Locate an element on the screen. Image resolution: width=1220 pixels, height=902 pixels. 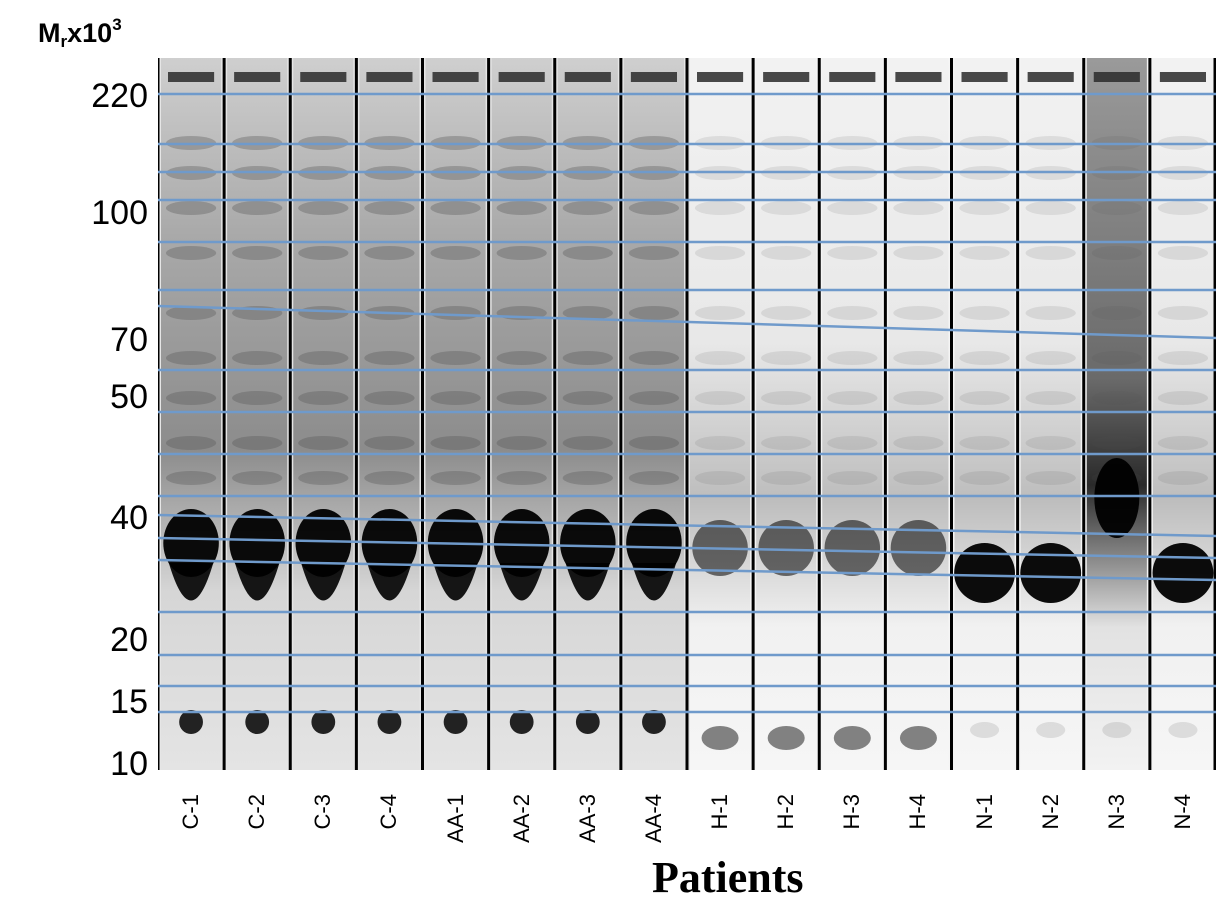
mw-marker-20: 20 is located at coordinates (129, 640).